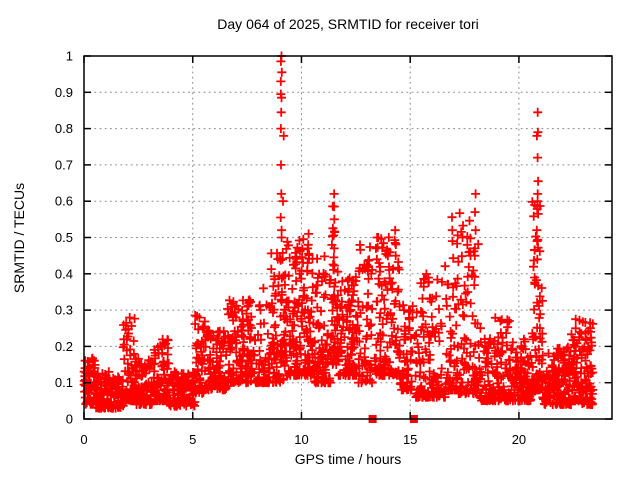  Describe the element at coordinates (519, 439) in the screenshot. I see `x-tick-label: 20` at that location.